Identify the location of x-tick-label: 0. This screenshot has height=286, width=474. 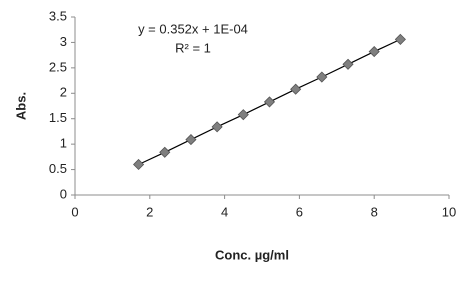
(74, 211).